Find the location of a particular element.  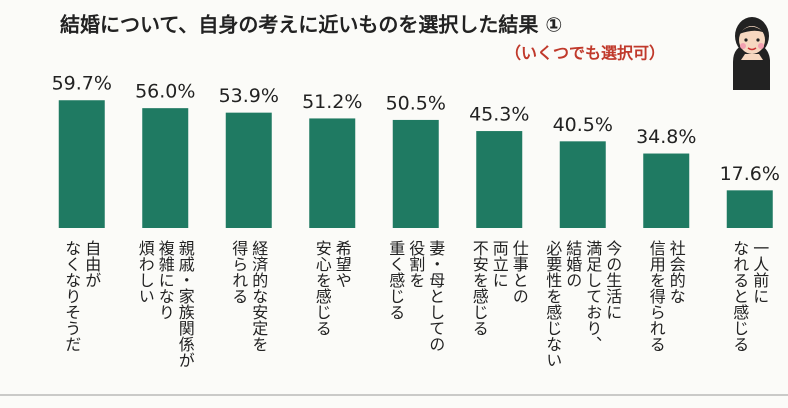

category-label: 親戚・家族関係が is located at coordinates (185, 304).